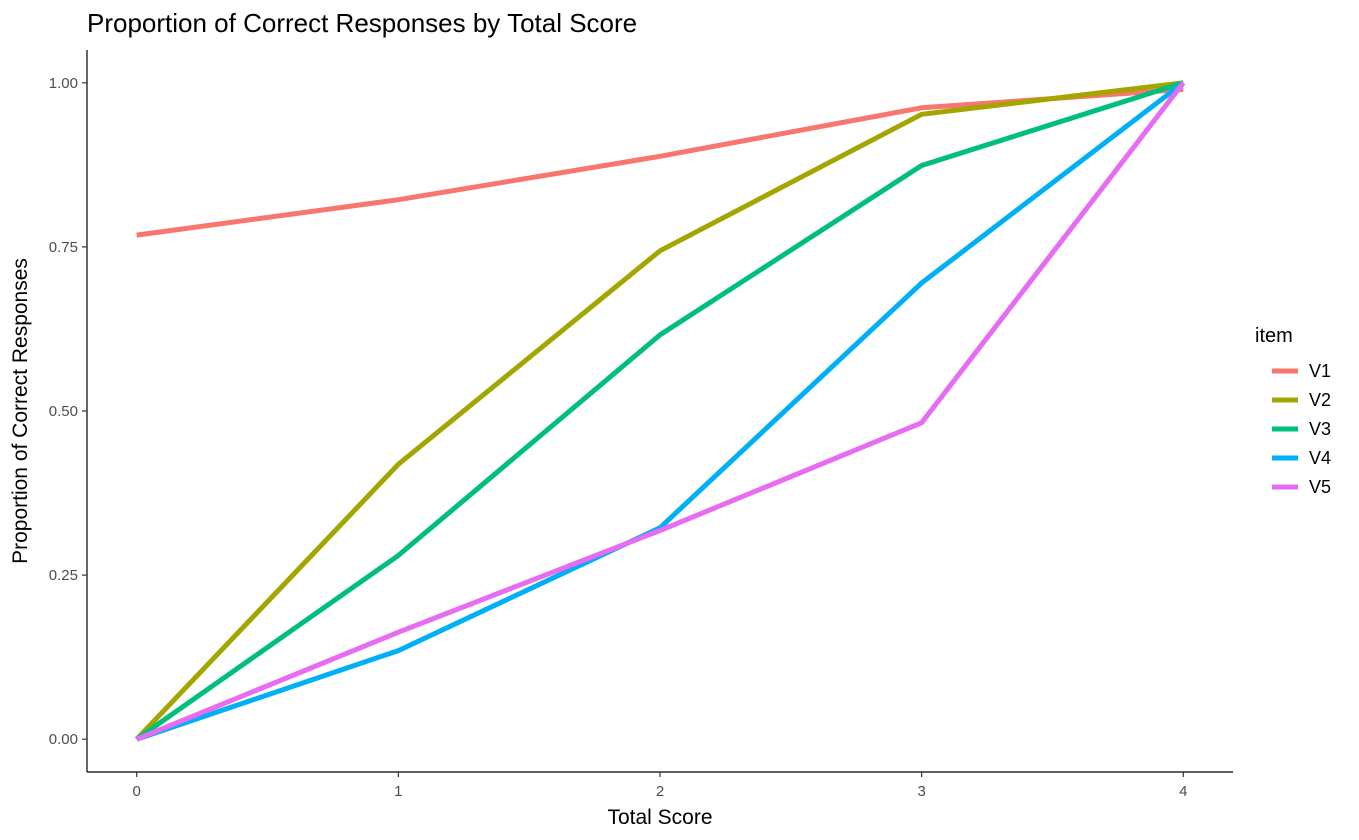 The height and width of the screenshot is (840, 1359). Describe the element at coordinates (659, 817) in the screenshot. I see `x-axis-title: Total Score` at that location.